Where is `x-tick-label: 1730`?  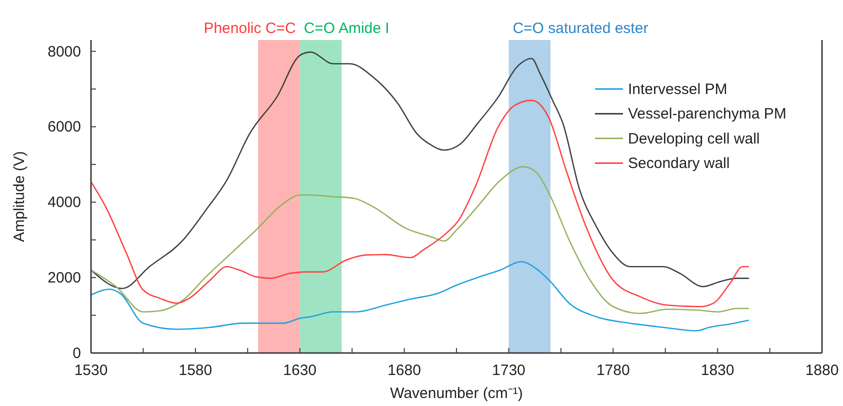
x-tick-label: 1730 is located at coordinates (509, 370).